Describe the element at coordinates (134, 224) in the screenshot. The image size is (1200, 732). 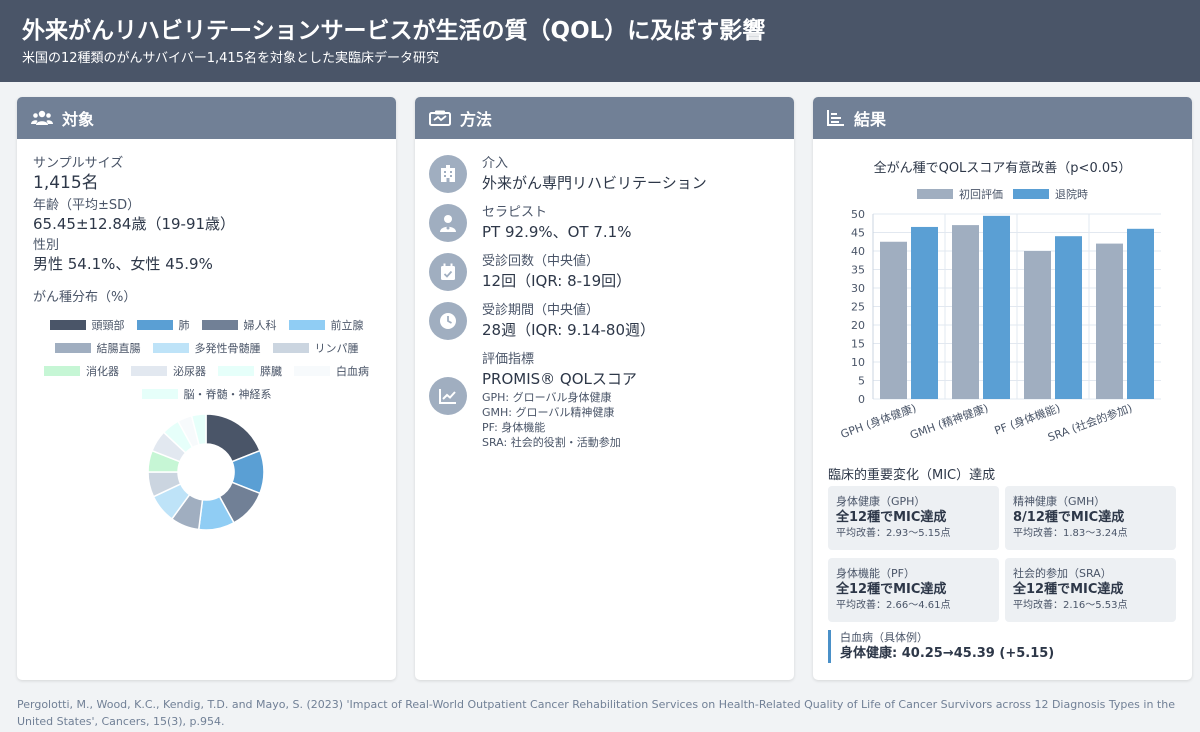
I see `age-value: 65.45±12.84歳（19-91歳）` at that location.